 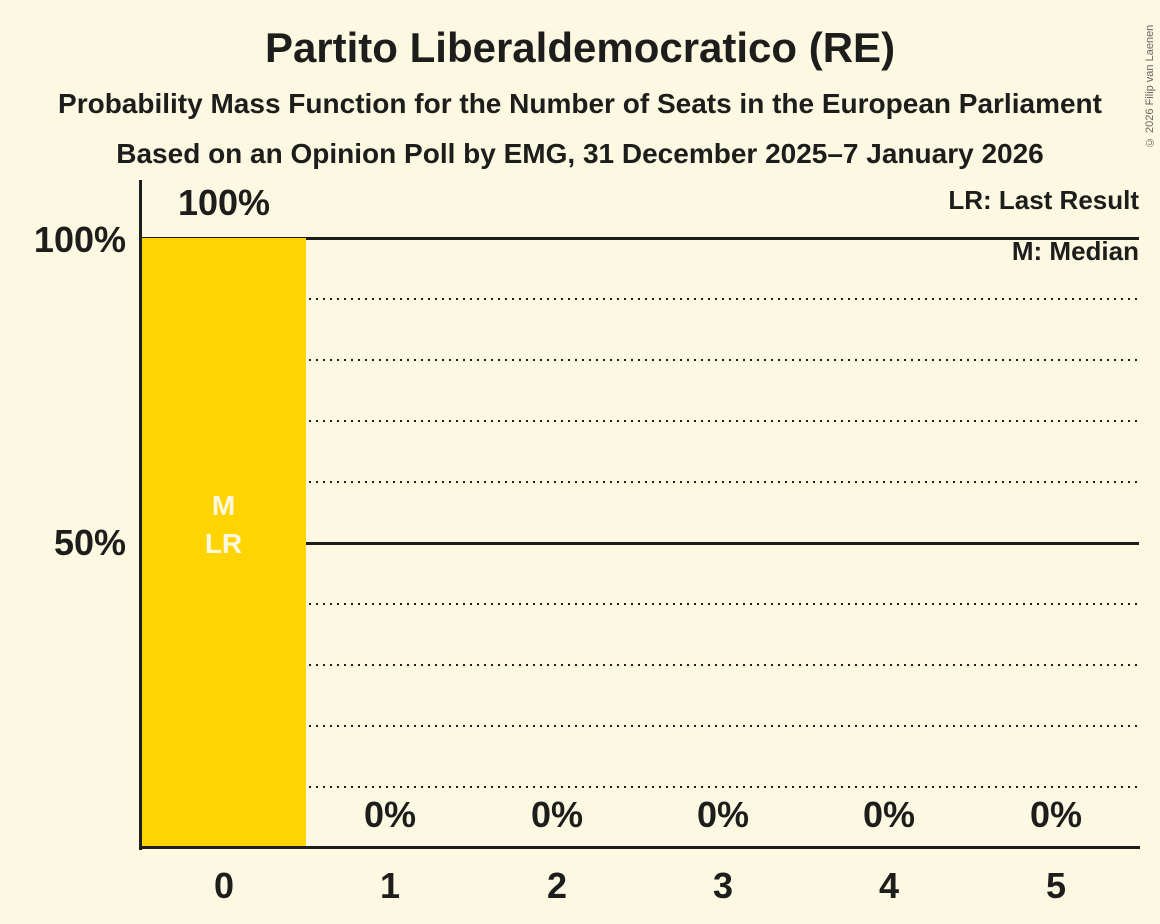 What do you see at coordinates (723, 814) in the screenshot?
I see `value-label-3: 0%` at bounding box center [723, 814].